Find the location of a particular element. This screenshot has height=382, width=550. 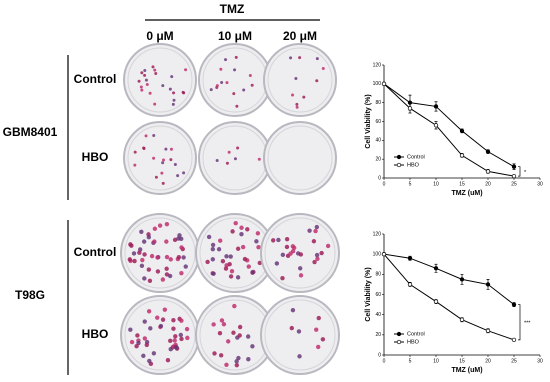

header: TMZ is located at coordinates (232, 9).